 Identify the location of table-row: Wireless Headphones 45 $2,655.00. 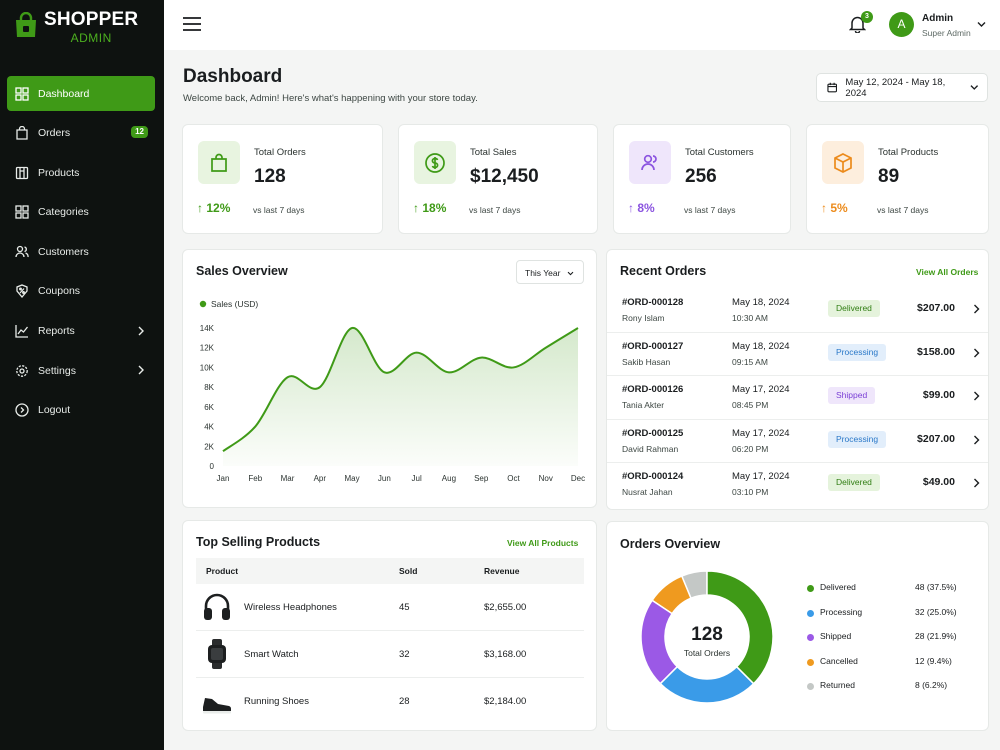
(390, 607).